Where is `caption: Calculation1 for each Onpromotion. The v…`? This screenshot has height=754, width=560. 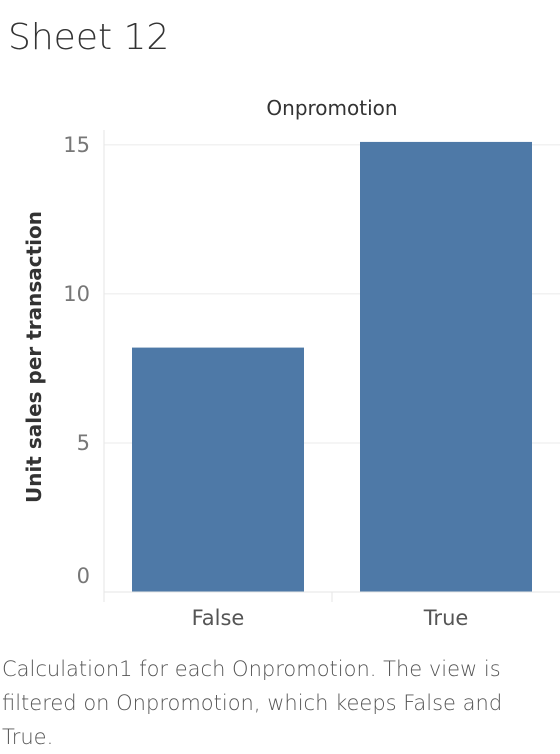
caption: Calculation1 for each Onpromotion. The v… is located at coordinates (252, 703).